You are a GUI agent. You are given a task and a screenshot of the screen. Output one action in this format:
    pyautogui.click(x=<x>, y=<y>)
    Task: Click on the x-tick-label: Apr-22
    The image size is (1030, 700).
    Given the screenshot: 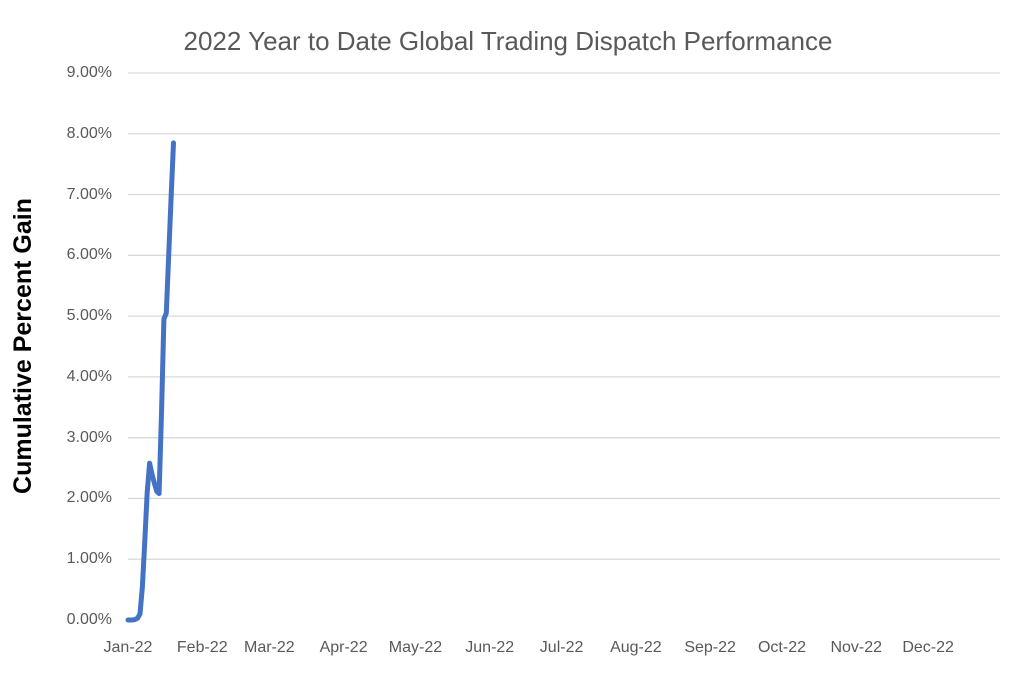 What is the action you would take?
    pyautogui.click(x=343, y=647)
    